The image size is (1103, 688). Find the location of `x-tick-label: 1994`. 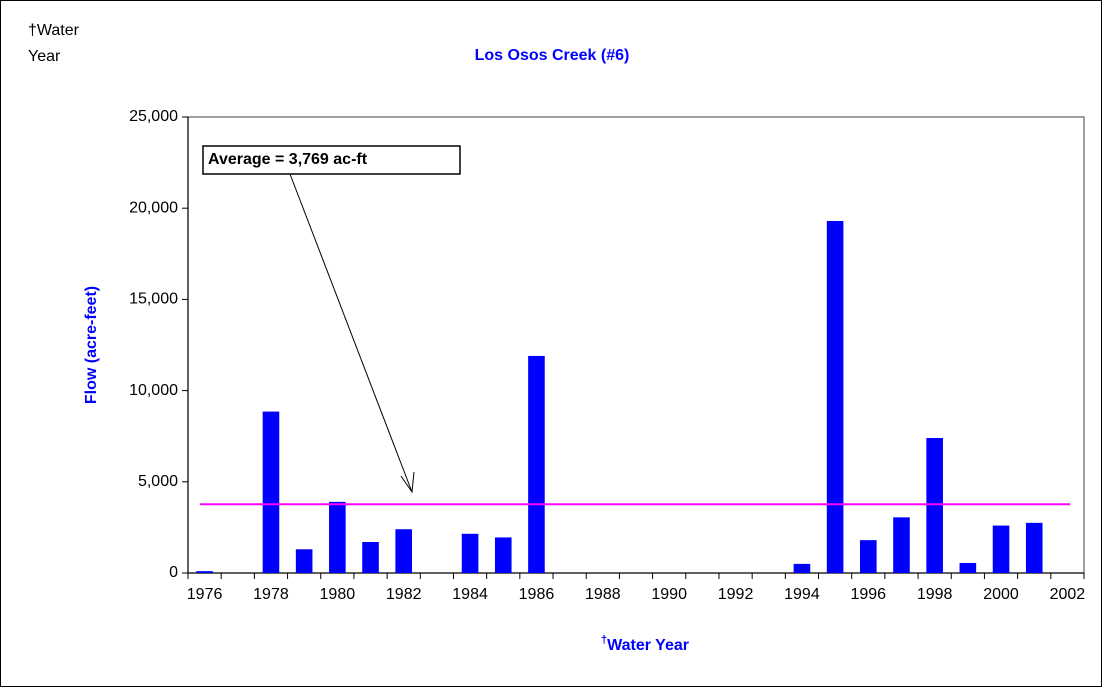

x-tick-label: 1994 is located at coordinates (802, 594).